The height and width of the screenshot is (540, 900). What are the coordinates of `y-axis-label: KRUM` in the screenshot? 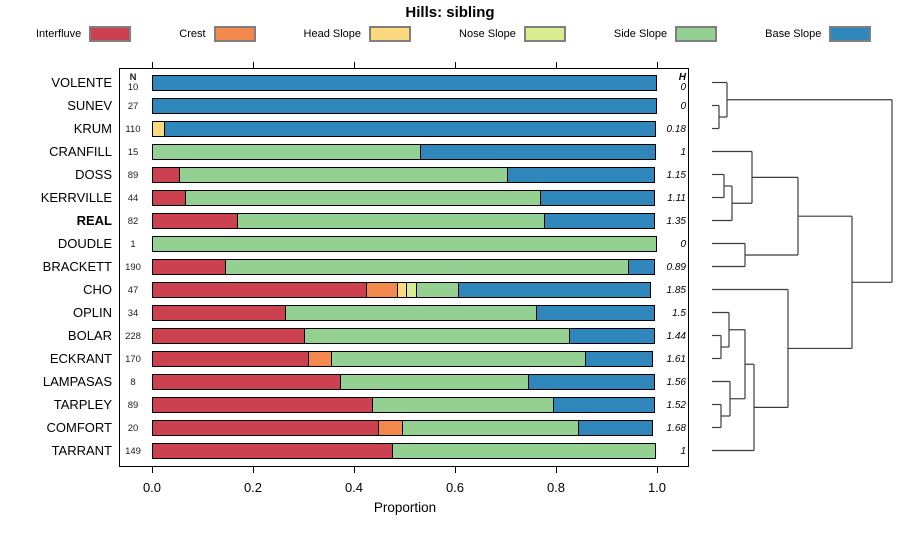 It's located at (92, 128).